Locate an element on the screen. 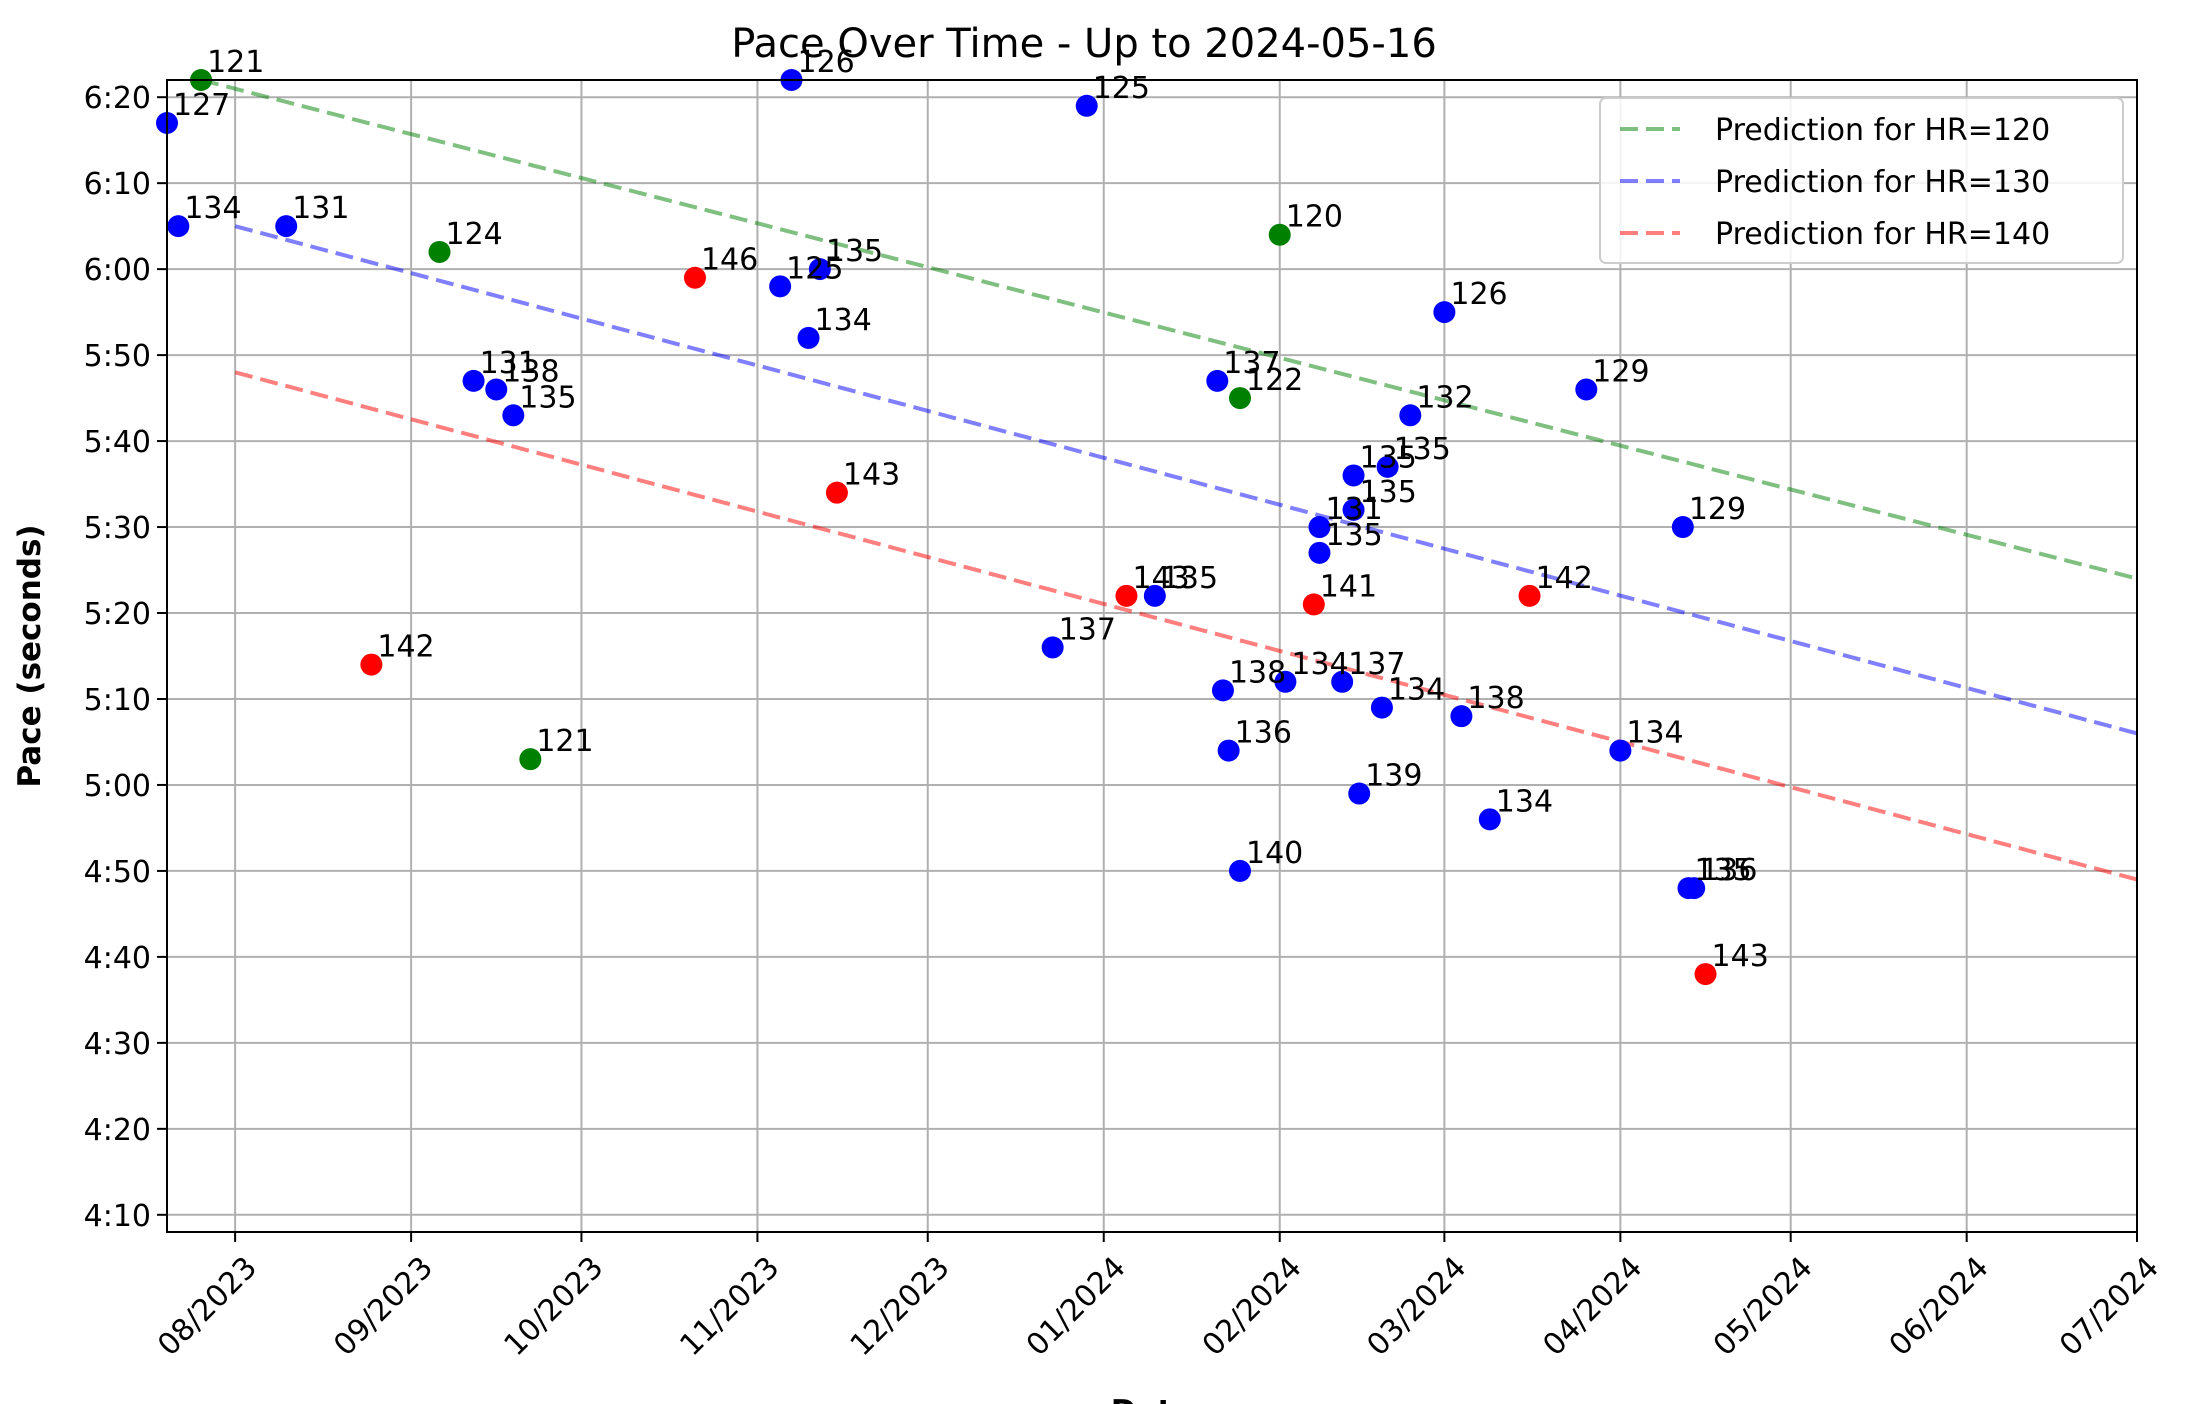  y-tick-label: 6:20 is located at coordinates (117, 98).